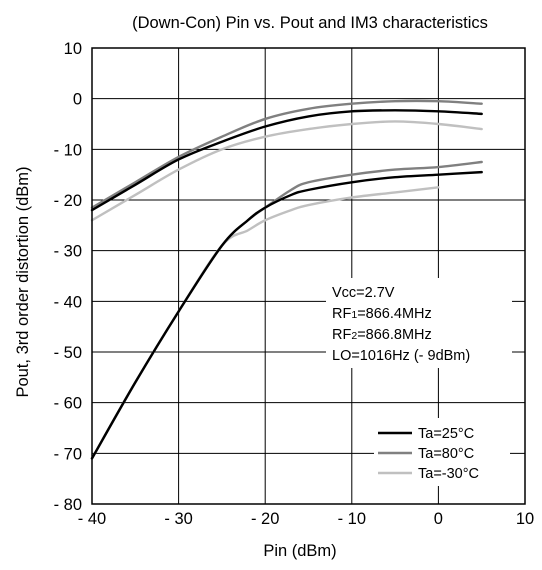  Describe the element at coordinates (77, 100) in the screenshot. I see `y-tick-label: 0` at that location.